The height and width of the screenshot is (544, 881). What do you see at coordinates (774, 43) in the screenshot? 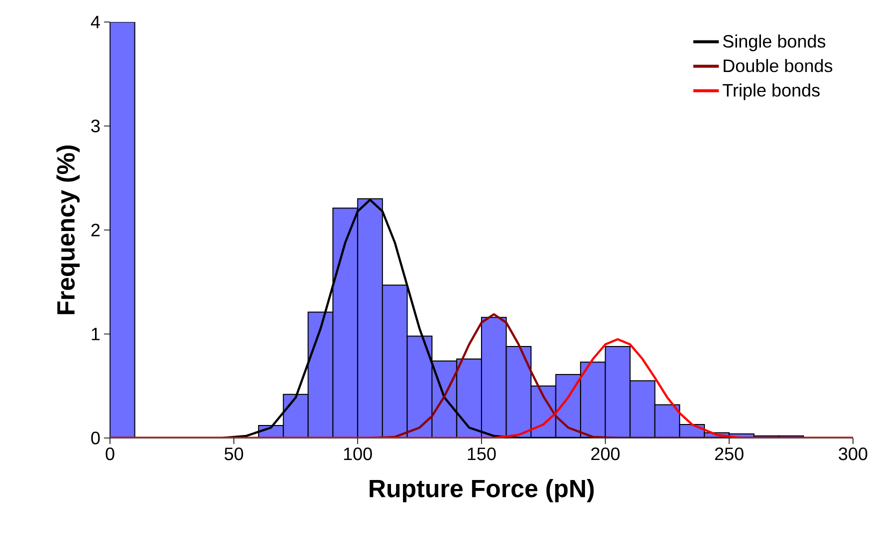
I see `legend-label: Single bonds` at bounding box center [774, 43].